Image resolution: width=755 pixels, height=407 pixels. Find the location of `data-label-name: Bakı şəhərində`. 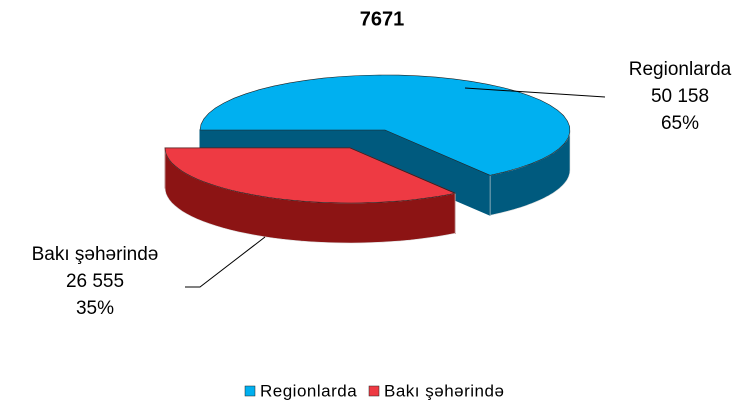

data-label-name: Bakı şəhərində is located at coordinates (95, 254).